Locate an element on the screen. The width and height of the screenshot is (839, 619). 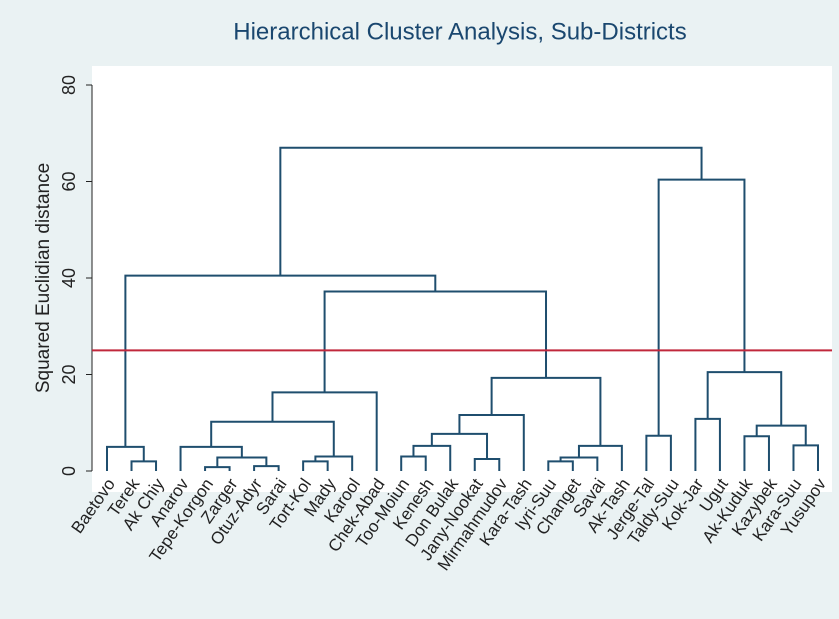
y-tick-label: 20 is located at coordinates (69, 374).